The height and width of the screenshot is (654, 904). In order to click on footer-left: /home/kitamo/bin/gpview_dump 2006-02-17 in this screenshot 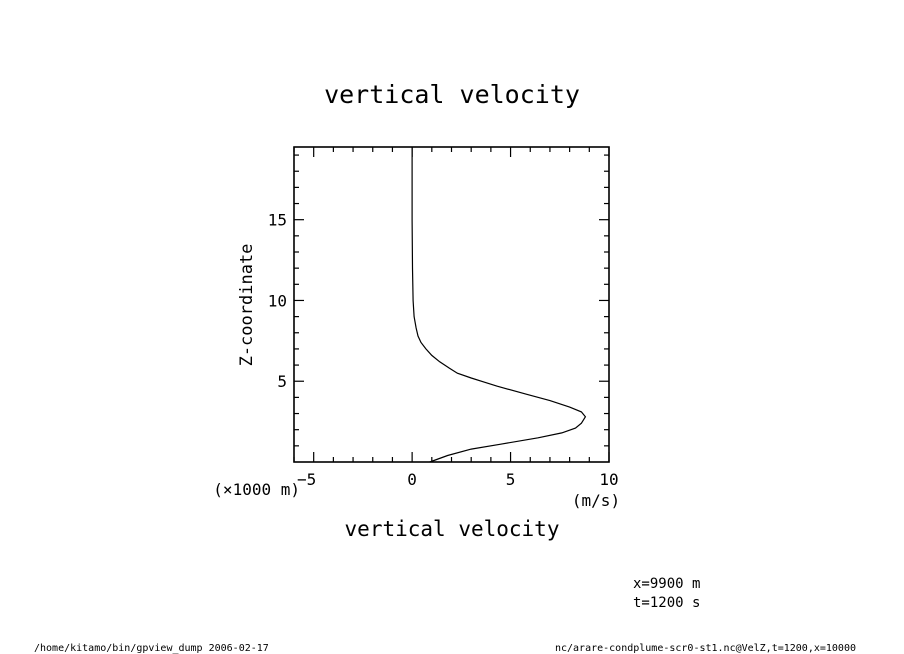, I will do `click(151, 648)`.